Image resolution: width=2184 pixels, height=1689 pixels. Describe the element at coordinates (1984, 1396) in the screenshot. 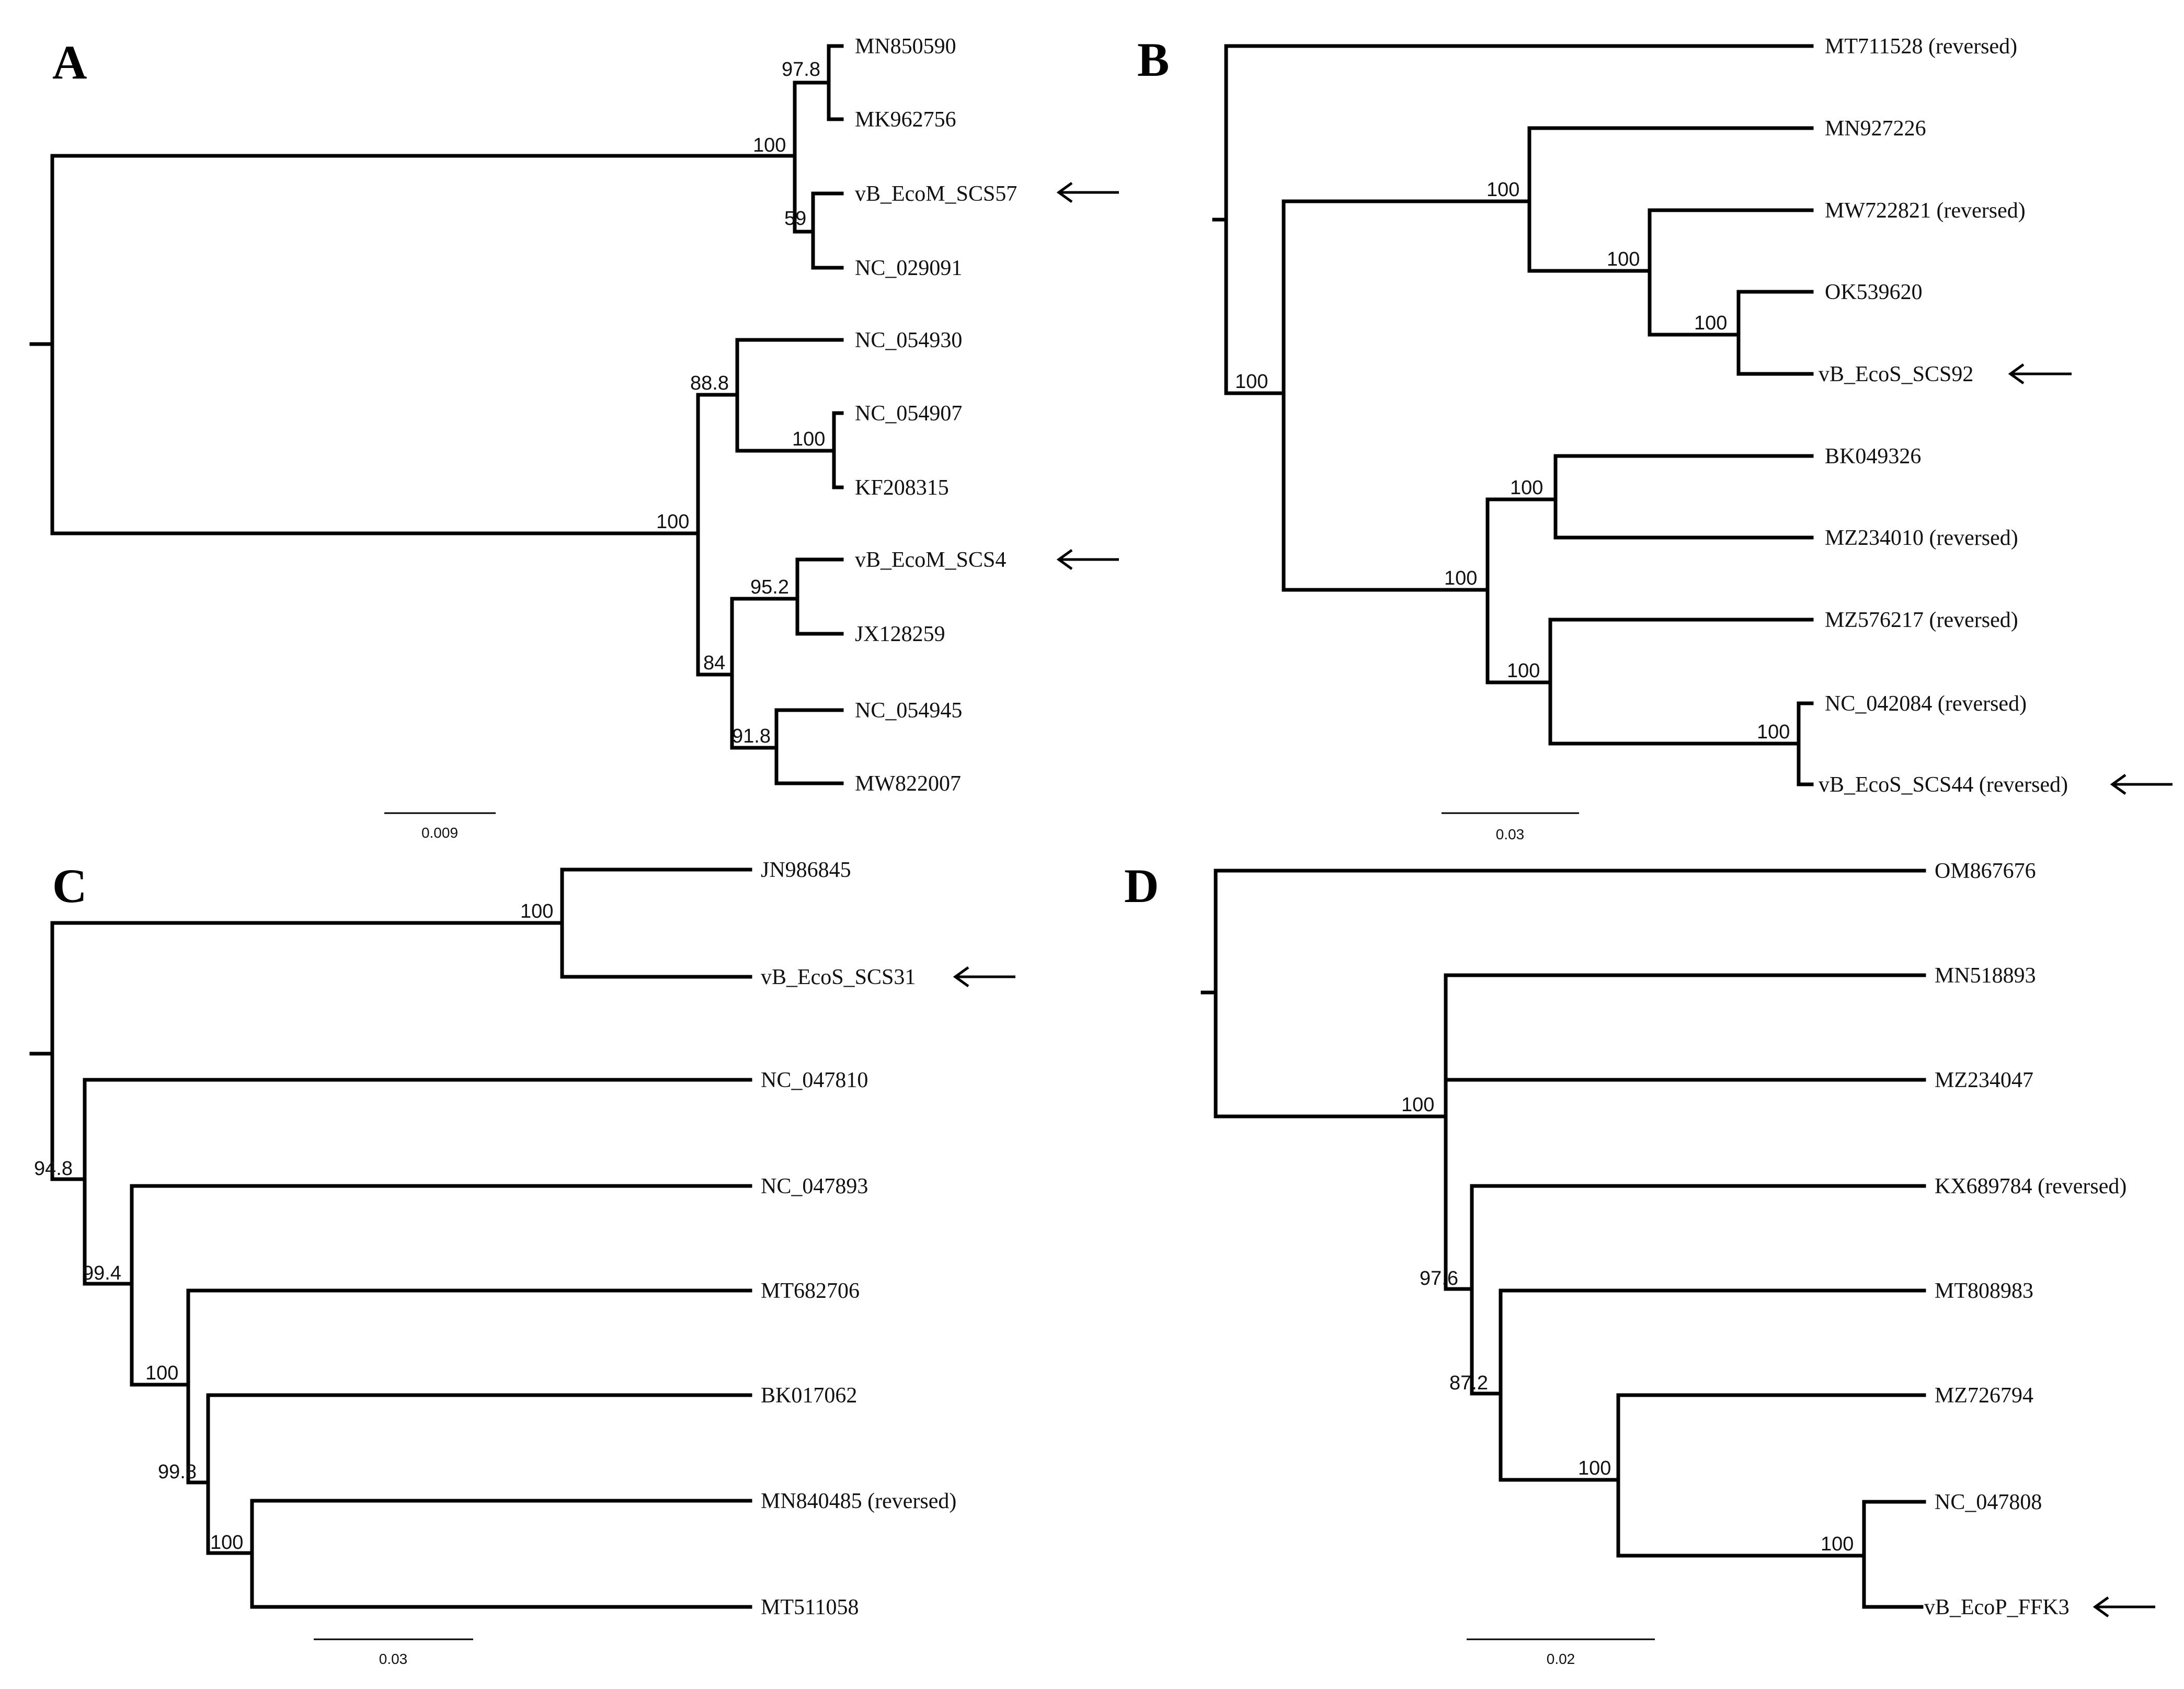

I see `tip-label: MZ726794` at that location.